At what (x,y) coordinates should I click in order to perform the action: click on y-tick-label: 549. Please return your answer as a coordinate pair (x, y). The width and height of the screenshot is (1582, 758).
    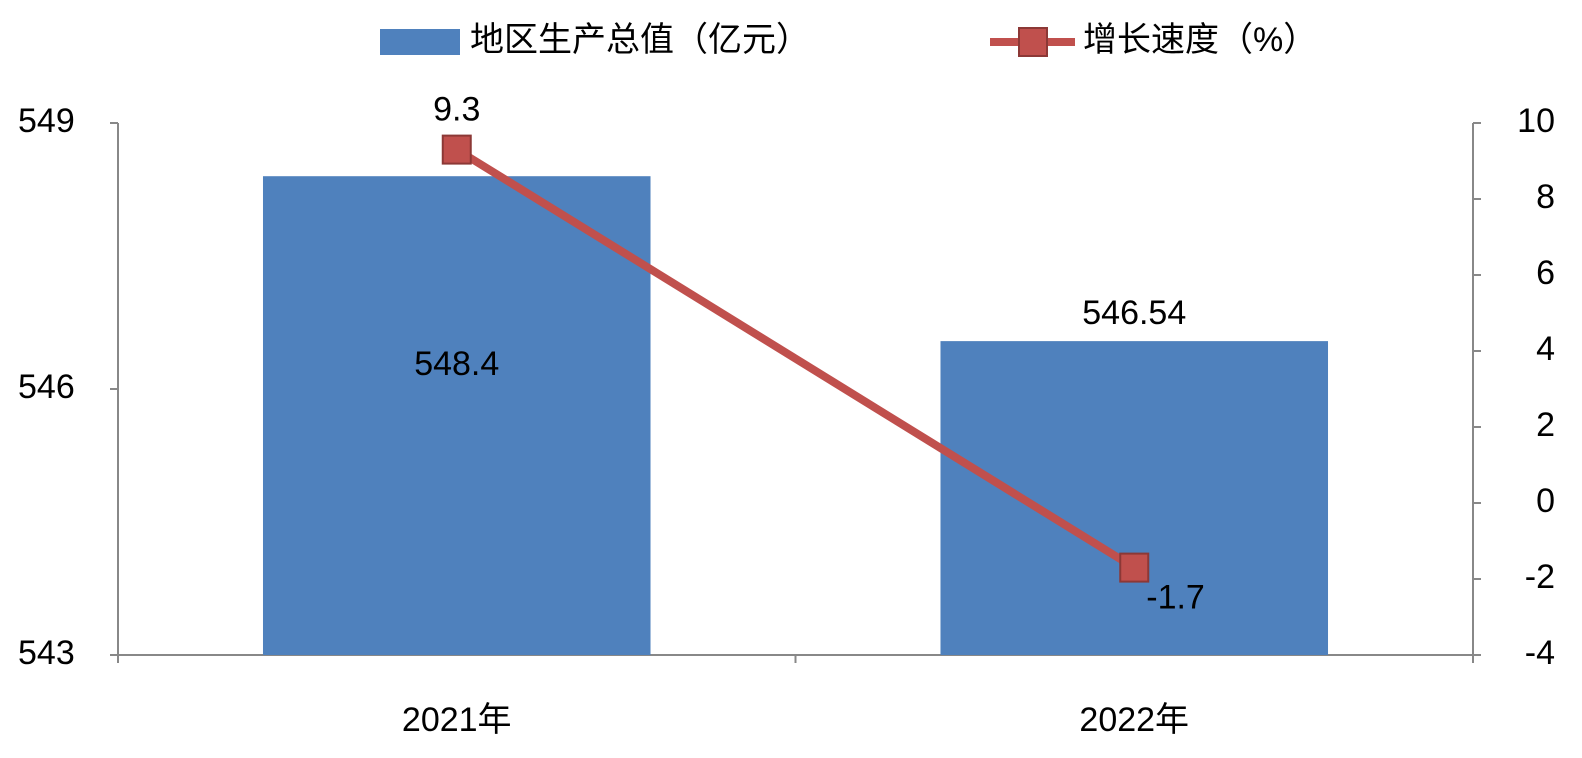
    Looking at the image, I should click on (46, 121).